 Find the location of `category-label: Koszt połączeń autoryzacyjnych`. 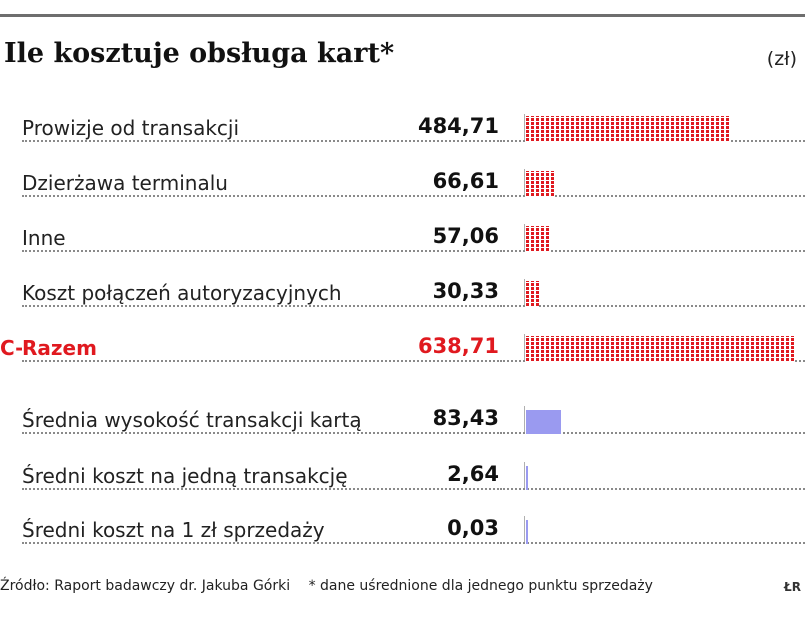

category-label: Koszt połączeń autoryzacyjnych is located at coordinates (184, 293).